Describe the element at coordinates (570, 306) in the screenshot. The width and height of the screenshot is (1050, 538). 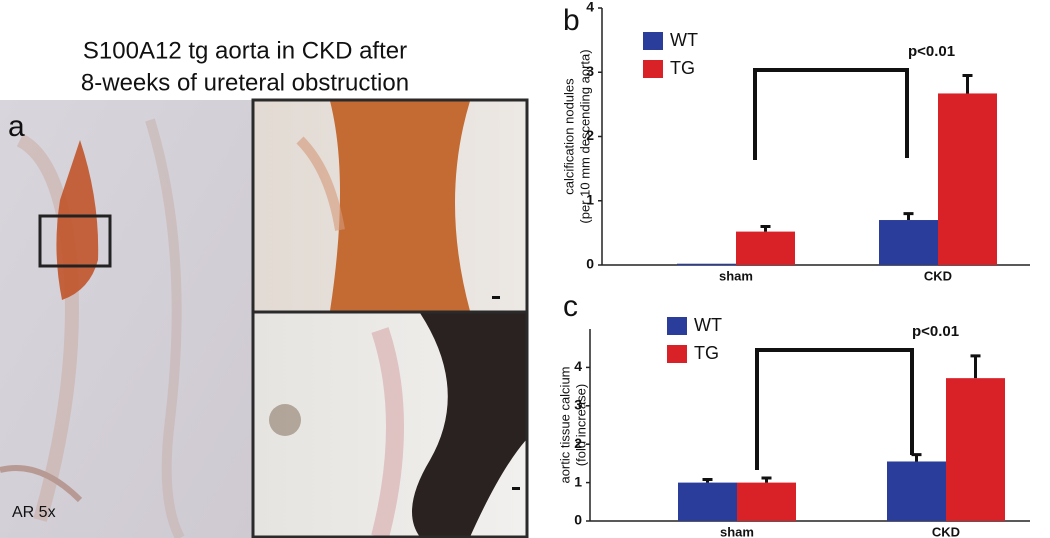
I see `panel-label: c` at that location.